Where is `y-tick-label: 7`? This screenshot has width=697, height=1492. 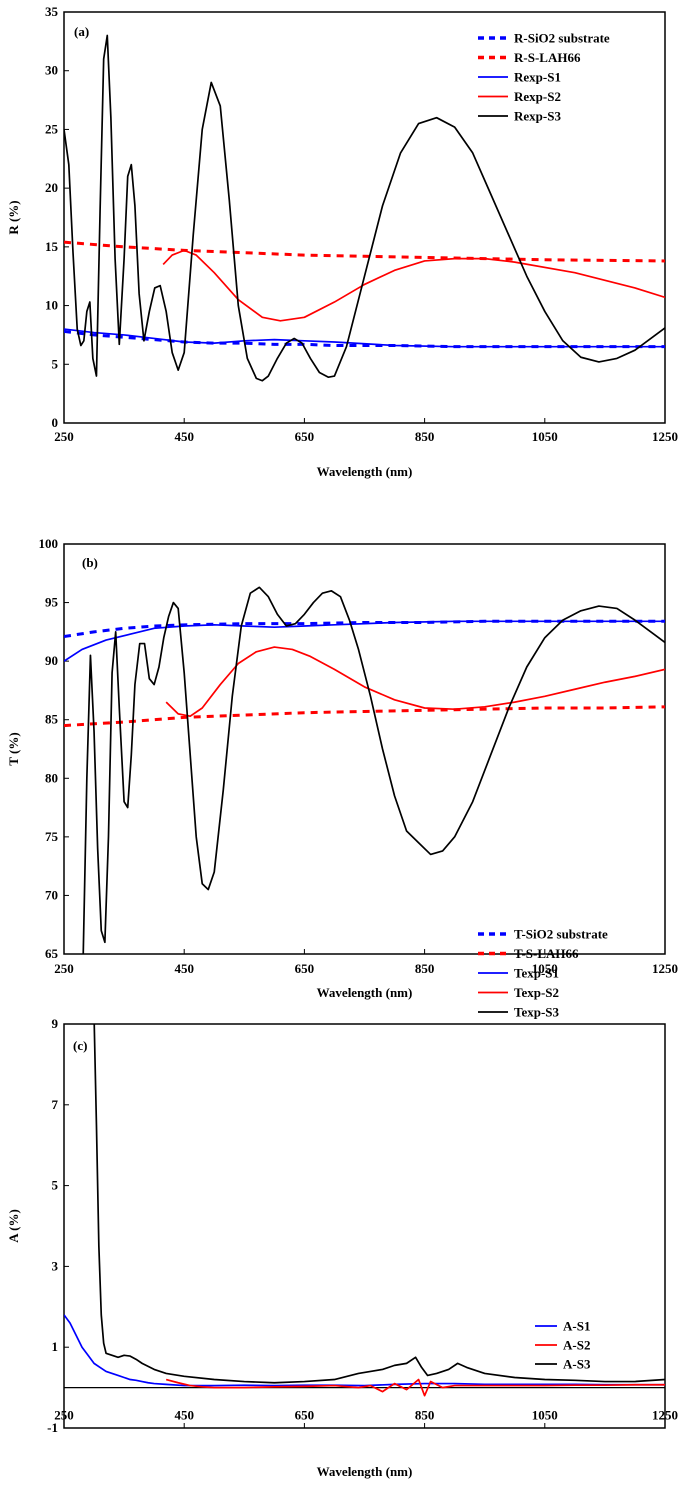
y-tick-label: 7 is located at coordinates (55, 1104).